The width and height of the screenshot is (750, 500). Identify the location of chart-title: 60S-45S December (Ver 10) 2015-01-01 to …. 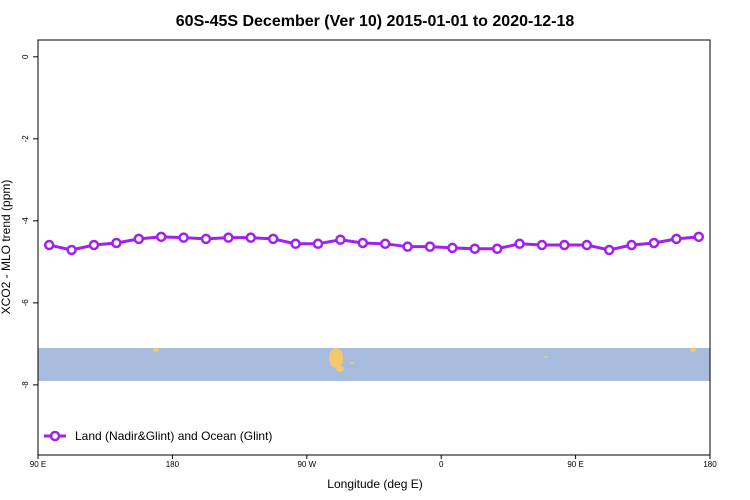
(375, 21).